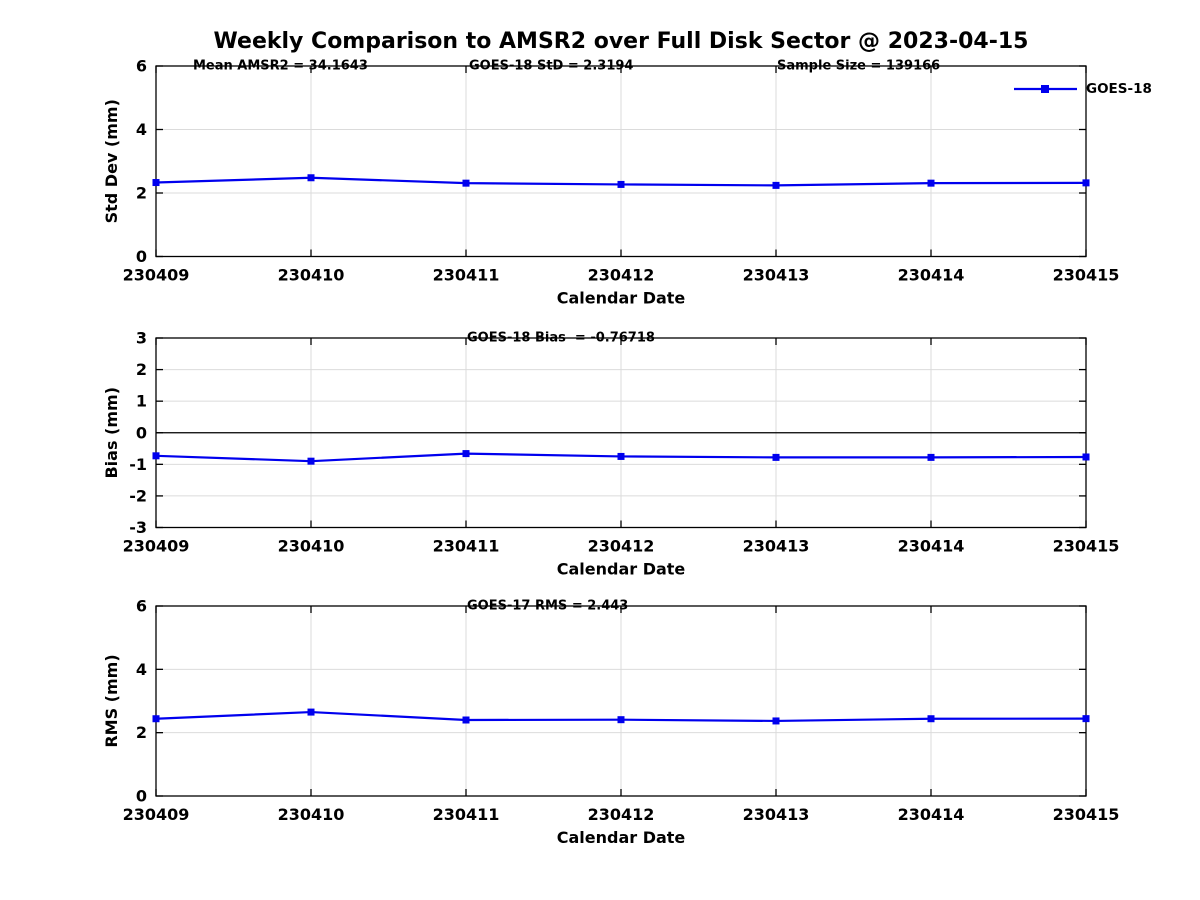 The image size is (1200, 900). What do you see at coordinates (1082, 89) in the screenshot?
I see `legend: GOES-18` at bounding box center [1082, 89].